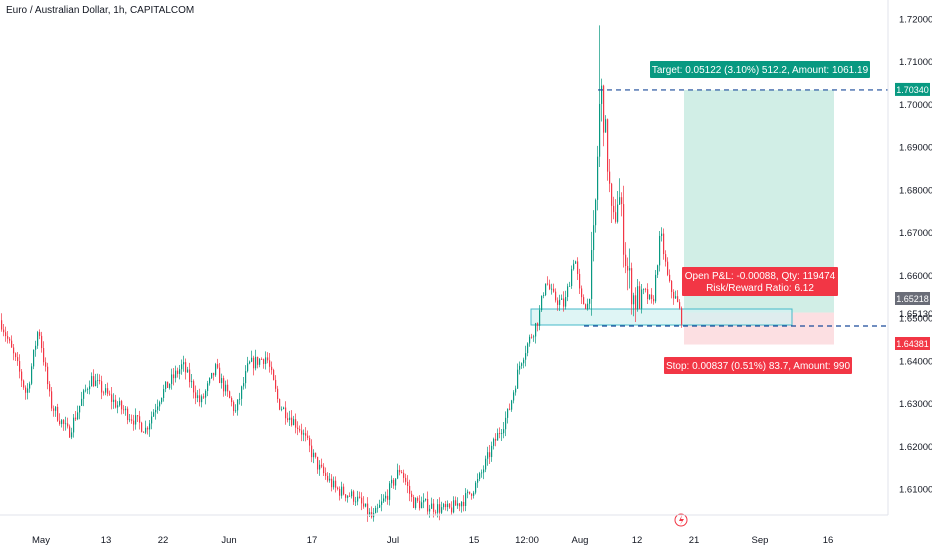 The image size is (932, 550). I want to click on entry-price-label: 1.65130, so click(915, 314).